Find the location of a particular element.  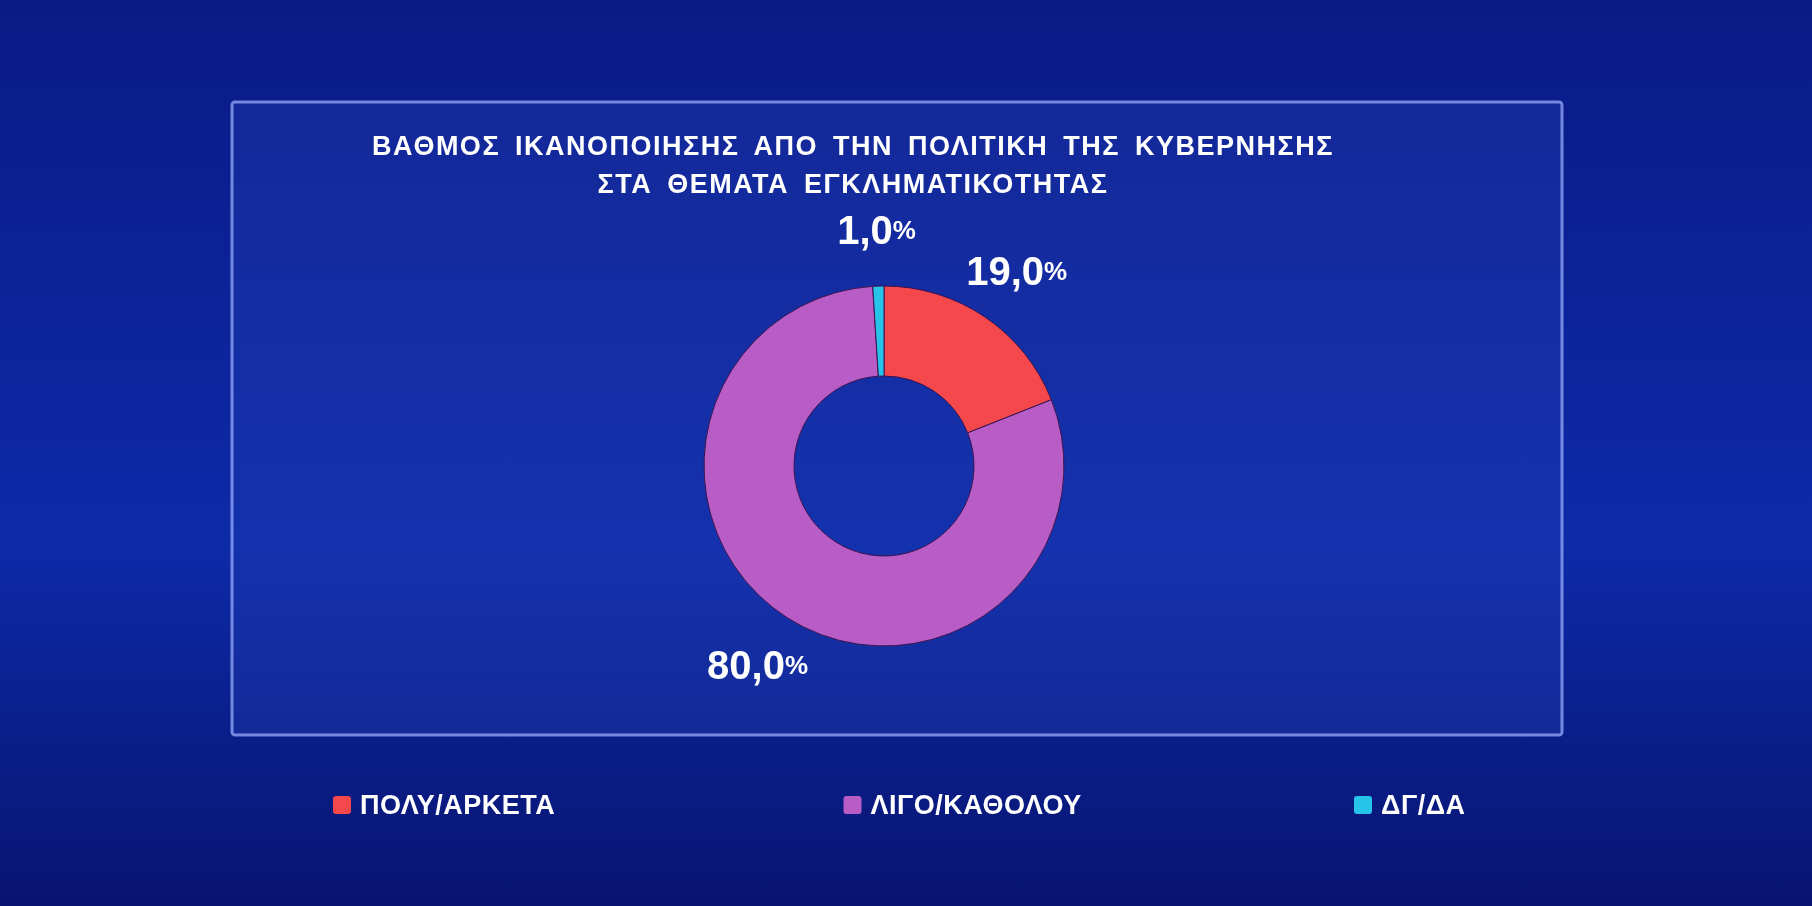

data-label: 1,0% is located at coordinates (876, 230).